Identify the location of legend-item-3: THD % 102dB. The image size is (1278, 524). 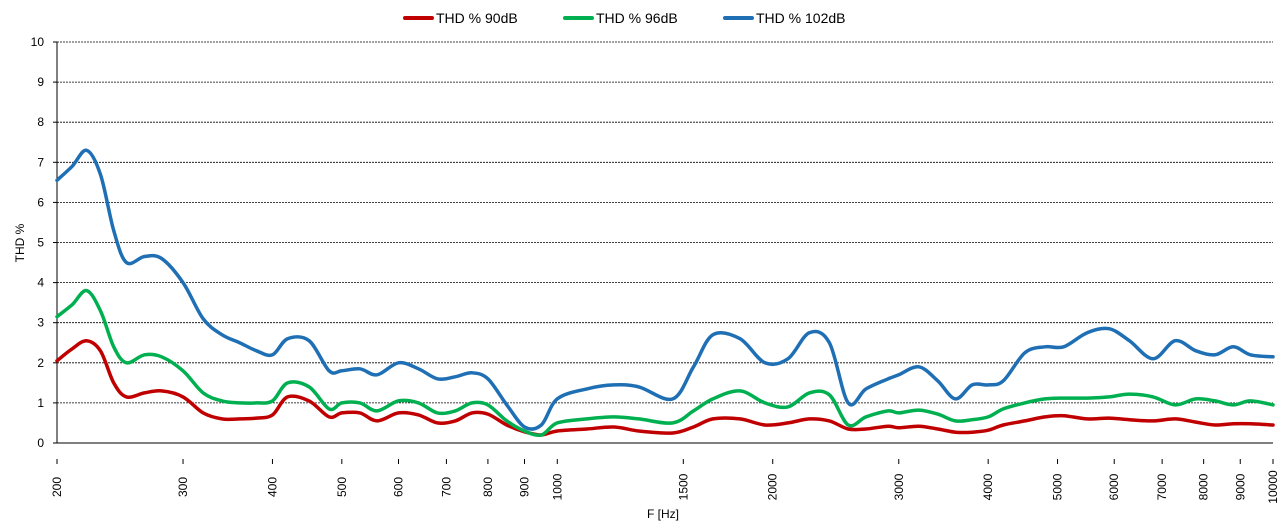
(784, 18).